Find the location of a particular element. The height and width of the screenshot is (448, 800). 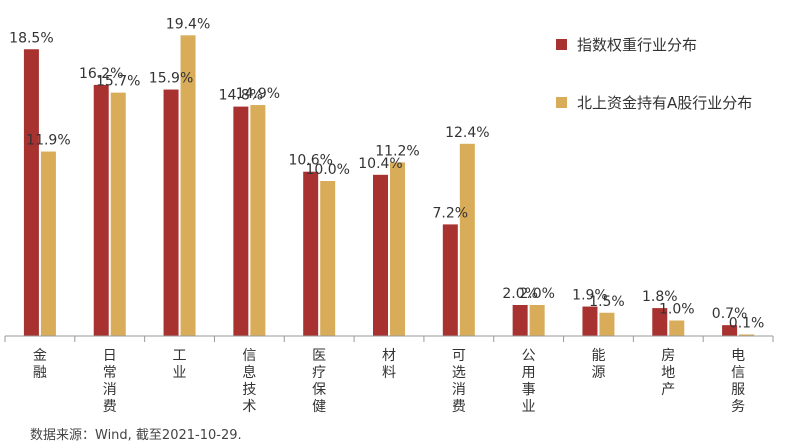

category-label-char: 房 is located at coordinates (668, 356).